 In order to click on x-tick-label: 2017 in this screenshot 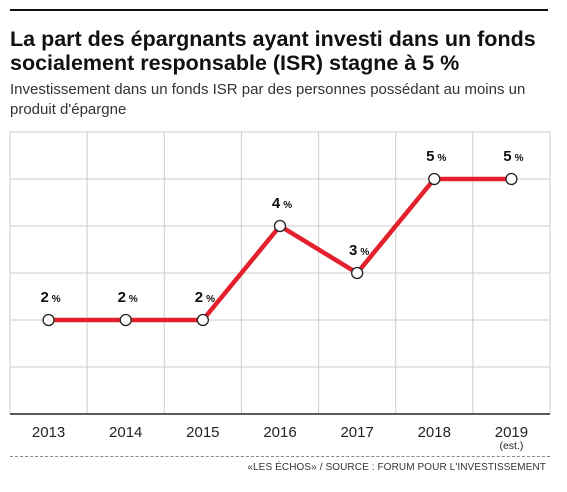, I will do `click(356, 432)`.